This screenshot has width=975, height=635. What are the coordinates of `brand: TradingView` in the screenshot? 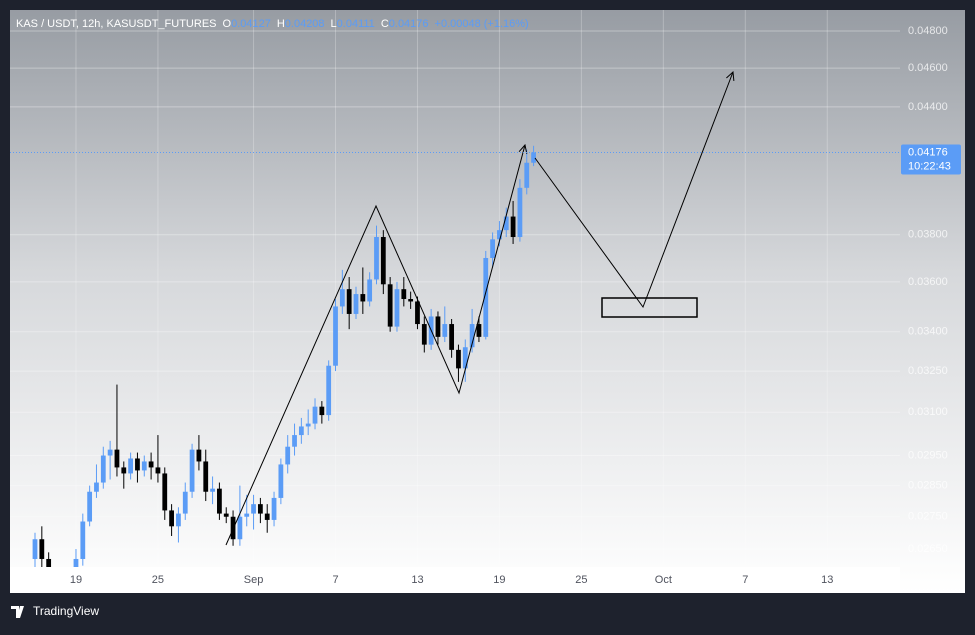 It's located at (66, 611).